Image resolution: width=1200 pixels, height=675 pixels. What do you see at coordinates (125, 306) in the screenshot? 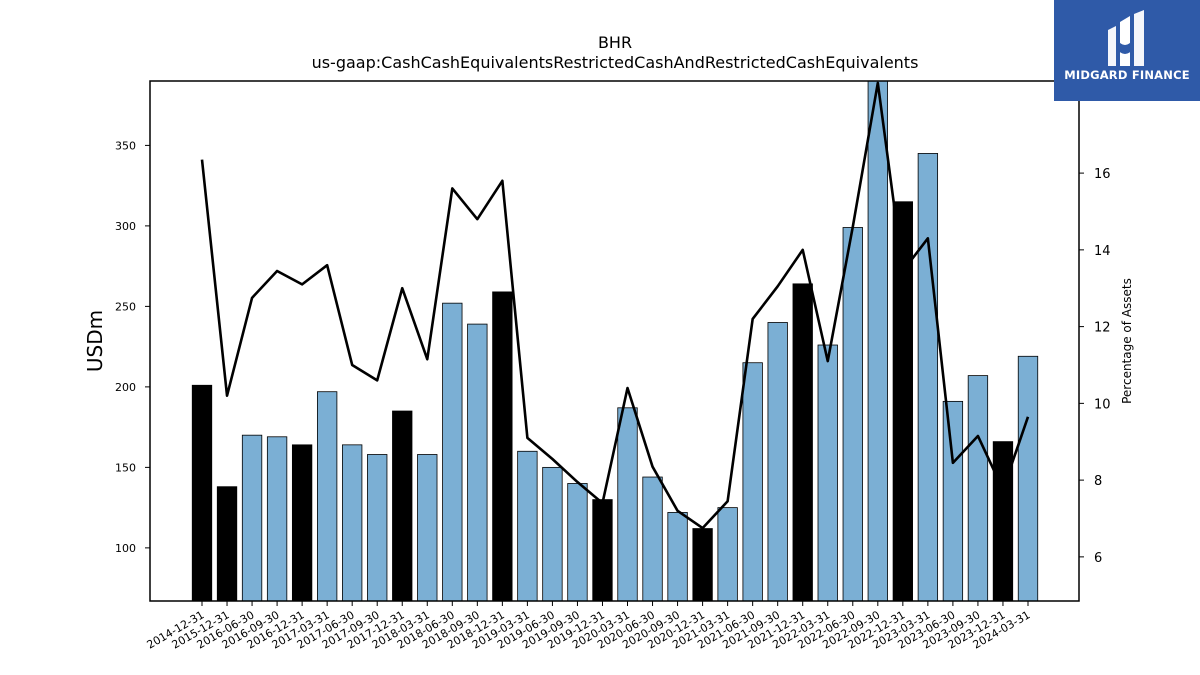
I see `y-tick-label: 250` at bounding box center [125, 306].